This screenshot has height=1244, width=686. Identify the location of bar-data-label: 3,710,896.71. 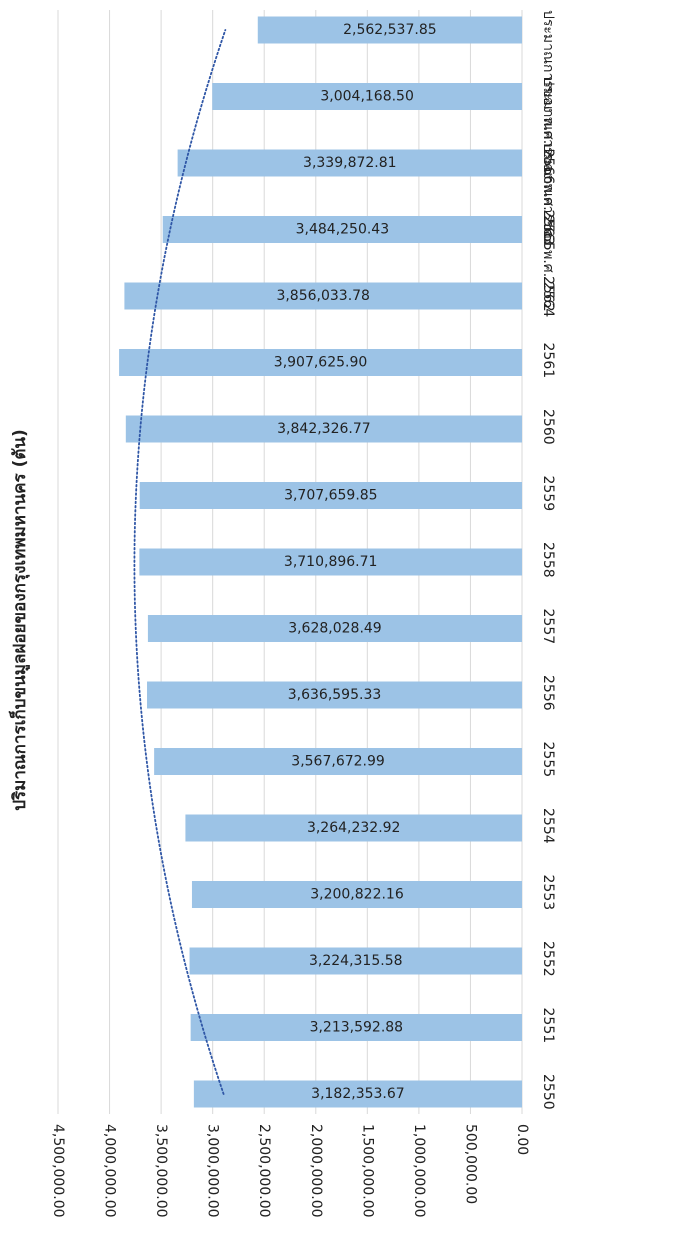
(331, 562).